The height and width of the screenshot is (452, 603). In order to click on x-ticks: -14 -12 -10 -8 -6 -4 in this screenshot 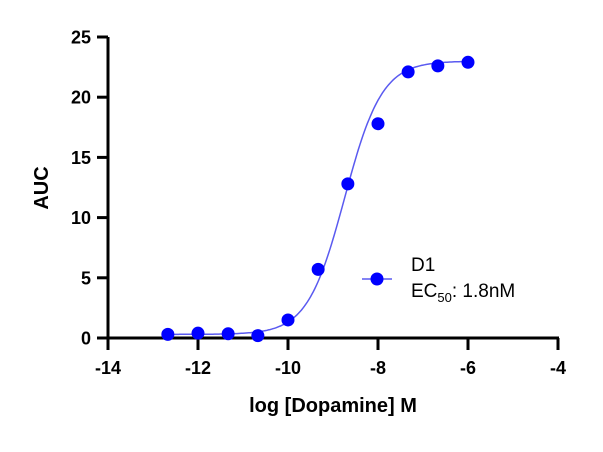, I will do `click(330, 358)`.